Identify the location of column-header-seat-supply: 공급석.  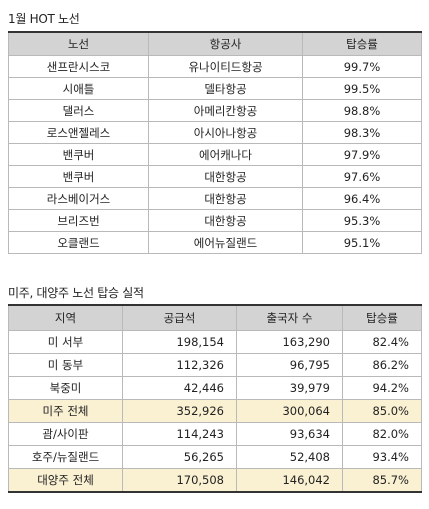
(179, 317).